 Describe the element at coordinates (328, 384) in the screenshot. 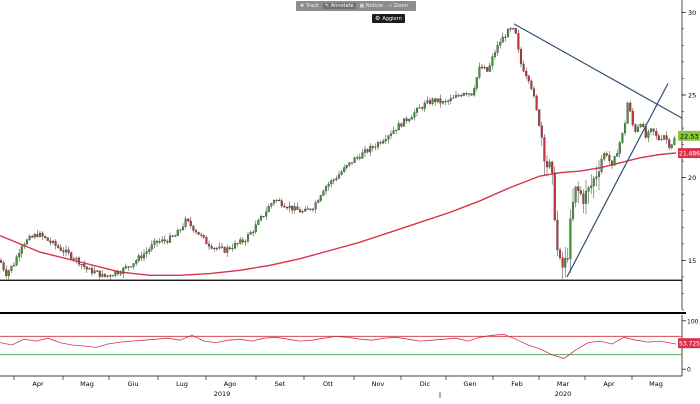

I see `month-label: Ott` at that location.